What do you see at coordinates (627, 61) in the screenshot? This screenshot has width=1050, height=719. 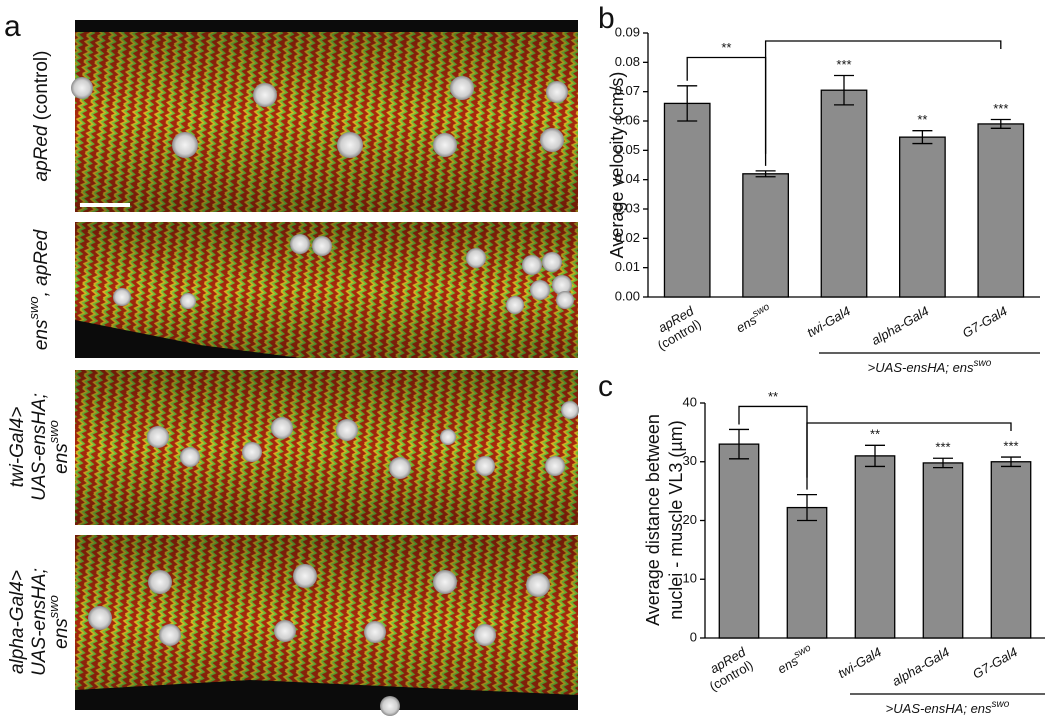 I see `y-tick-label: 0.08` at bounding box center [627, 61].